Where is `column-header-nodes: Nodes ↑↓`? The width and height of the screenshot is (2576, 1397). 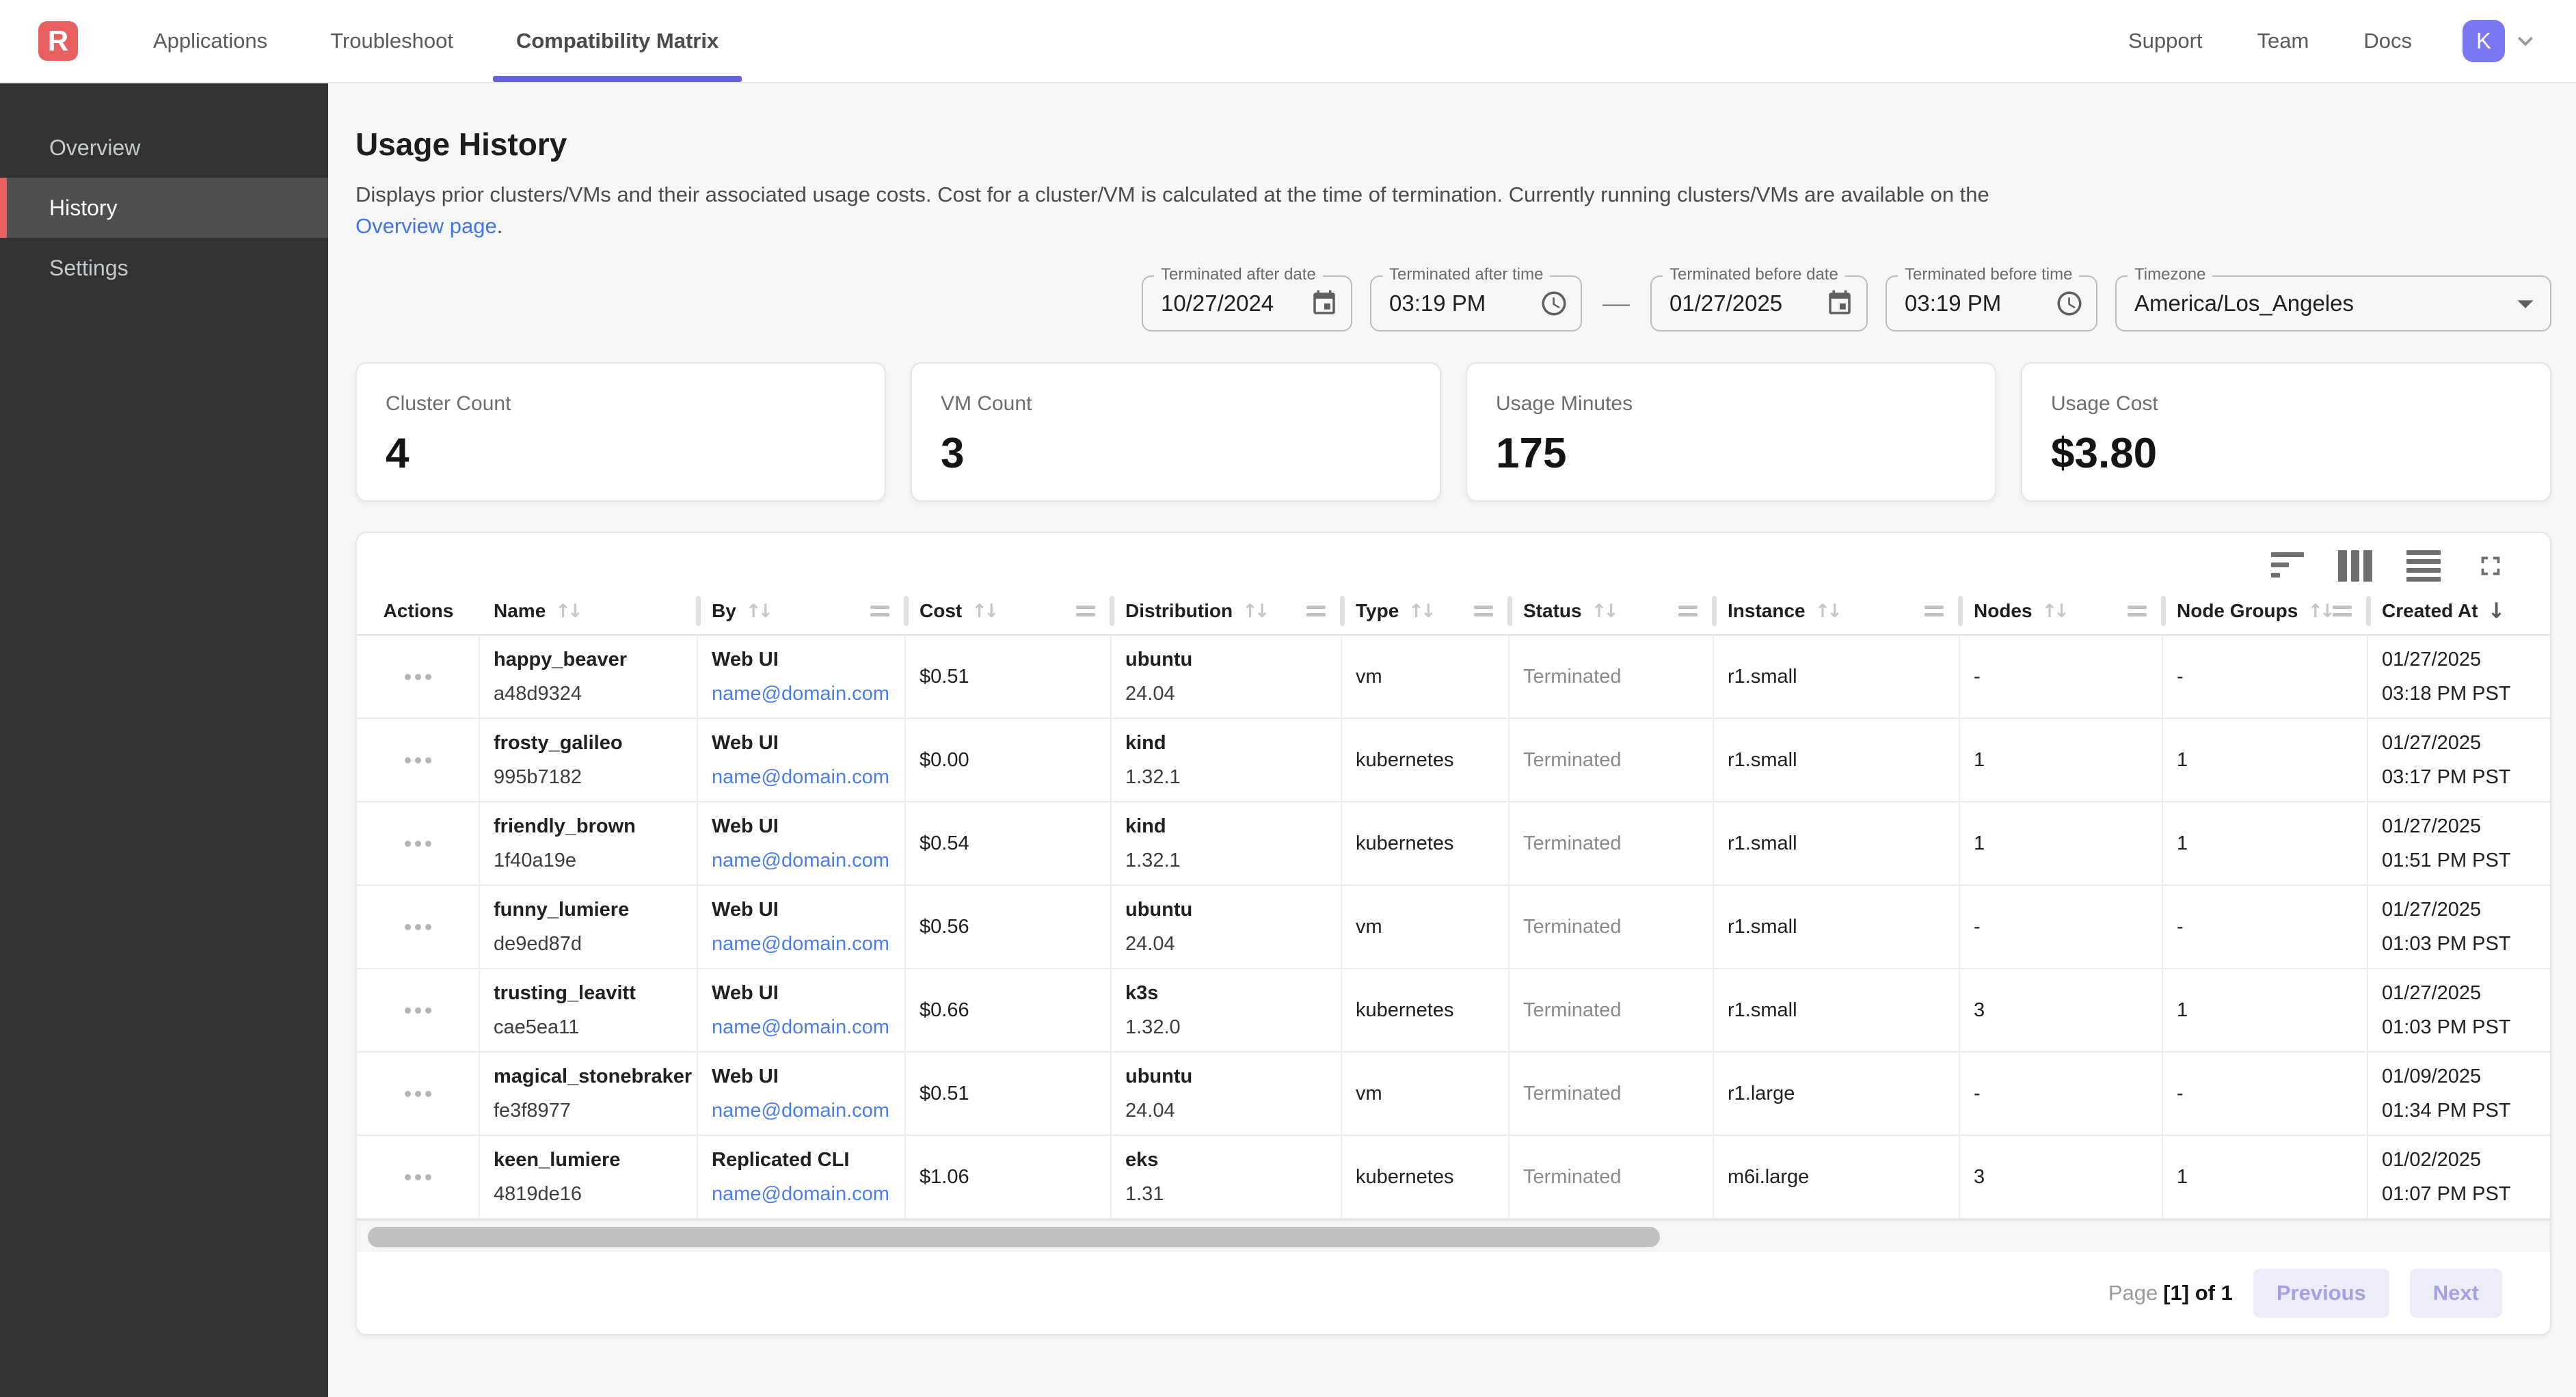 column-header-nodes: Nodes ↑↓ is located at coordinates (2063, 611).